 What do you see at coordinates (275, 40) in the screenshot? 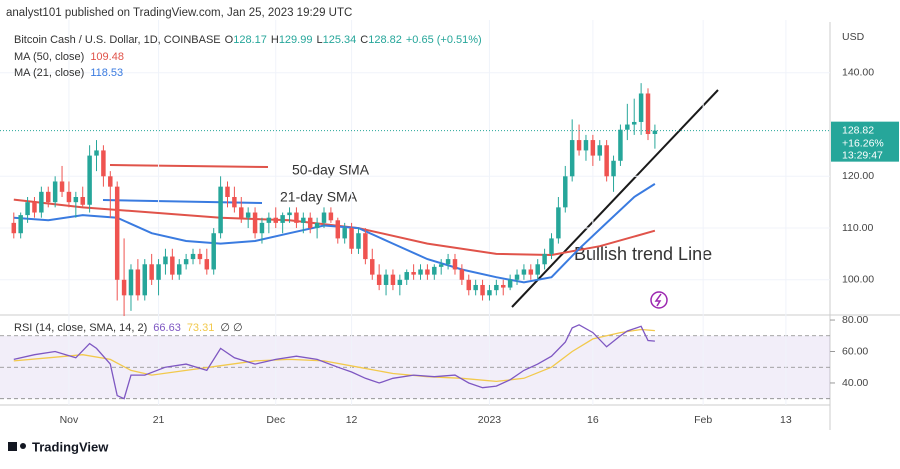
I see `ohlc-label: H` at bounding box center [275, 40].